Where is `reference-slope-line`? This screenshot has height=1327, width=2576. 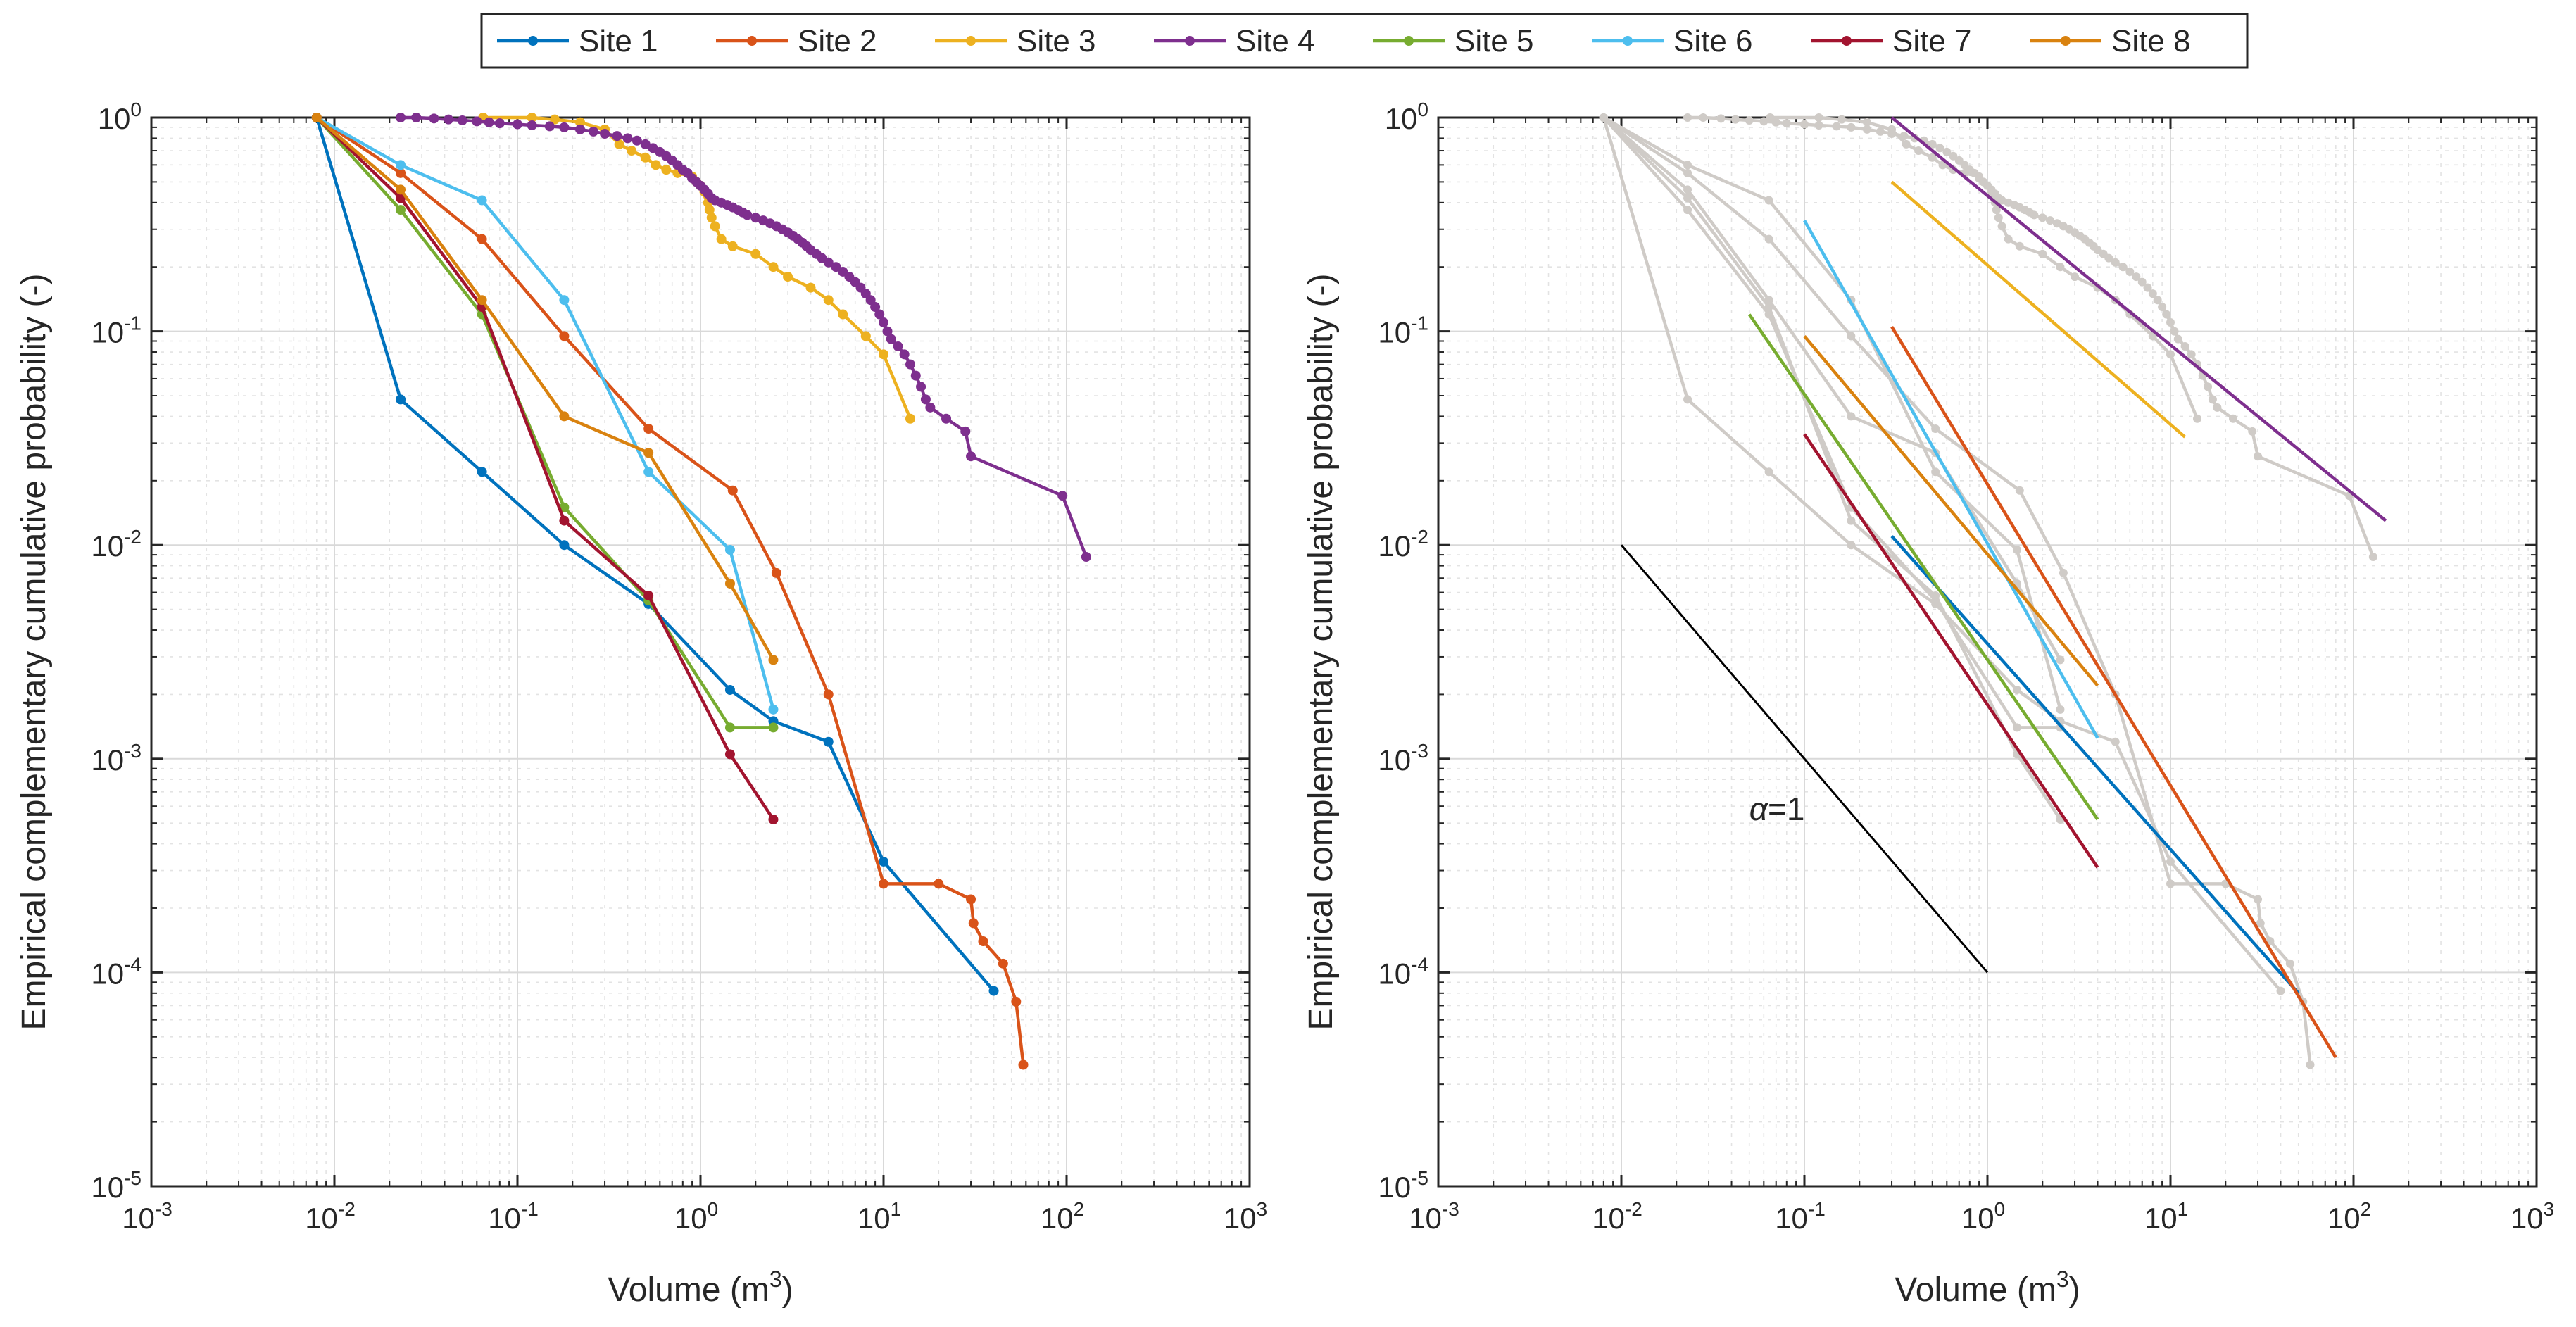
reference-slope-line is located at coordinates (1805, 759).